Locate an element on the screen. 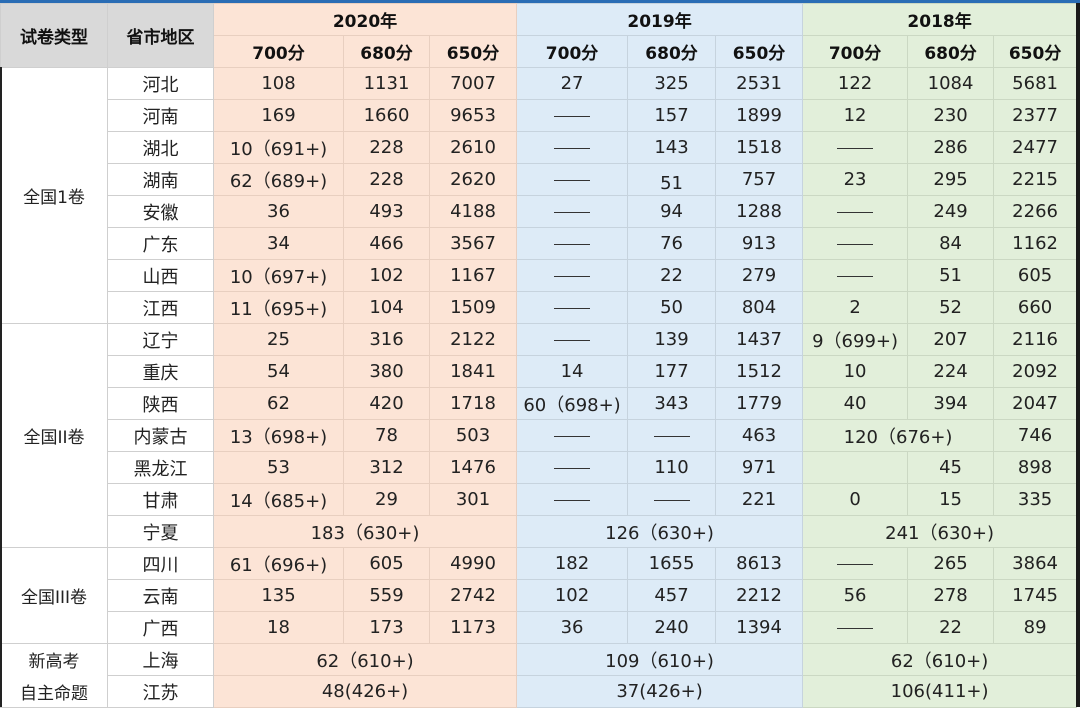 The width and height of the screenshot is (1080, 708). cell: 14（685+) is located at coordinates (278, 499).